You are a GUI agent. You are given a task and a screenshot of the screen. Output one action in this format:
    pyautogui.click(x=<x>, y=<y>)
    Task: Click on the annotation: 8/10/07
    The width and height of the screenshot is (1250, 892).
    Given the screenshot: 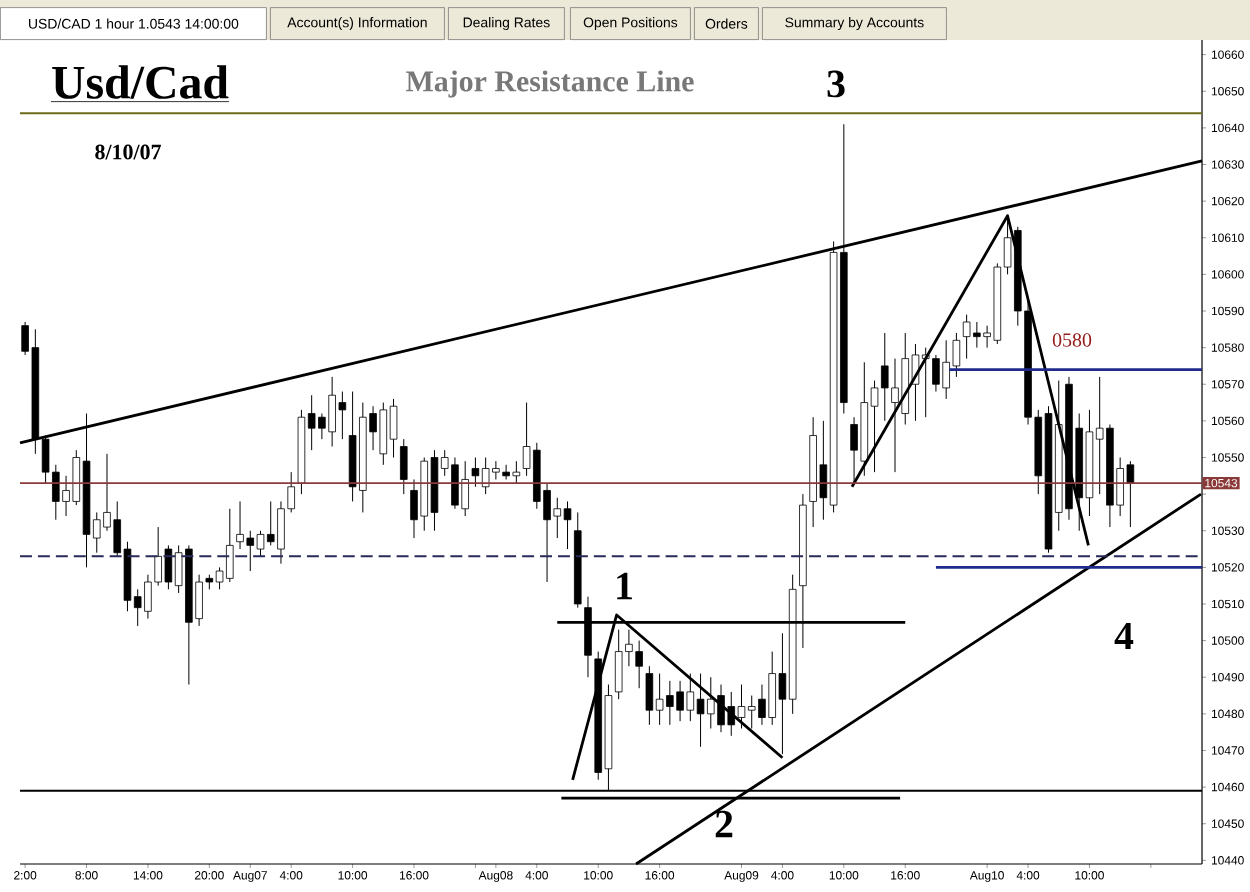 What is the action you would take?
    pyautogui.click(x=128, y=152)
    